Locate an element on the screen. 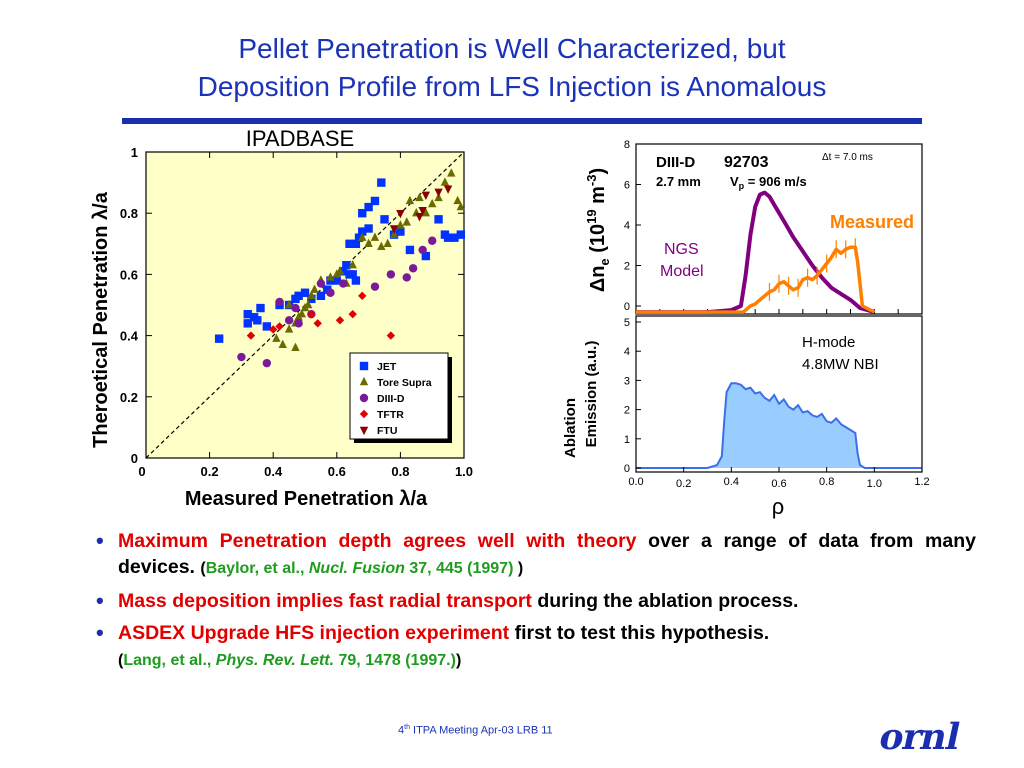 The height and width of the screenshot is (768, 1024). model-label-word: Model is located at coordinates (682, 271).